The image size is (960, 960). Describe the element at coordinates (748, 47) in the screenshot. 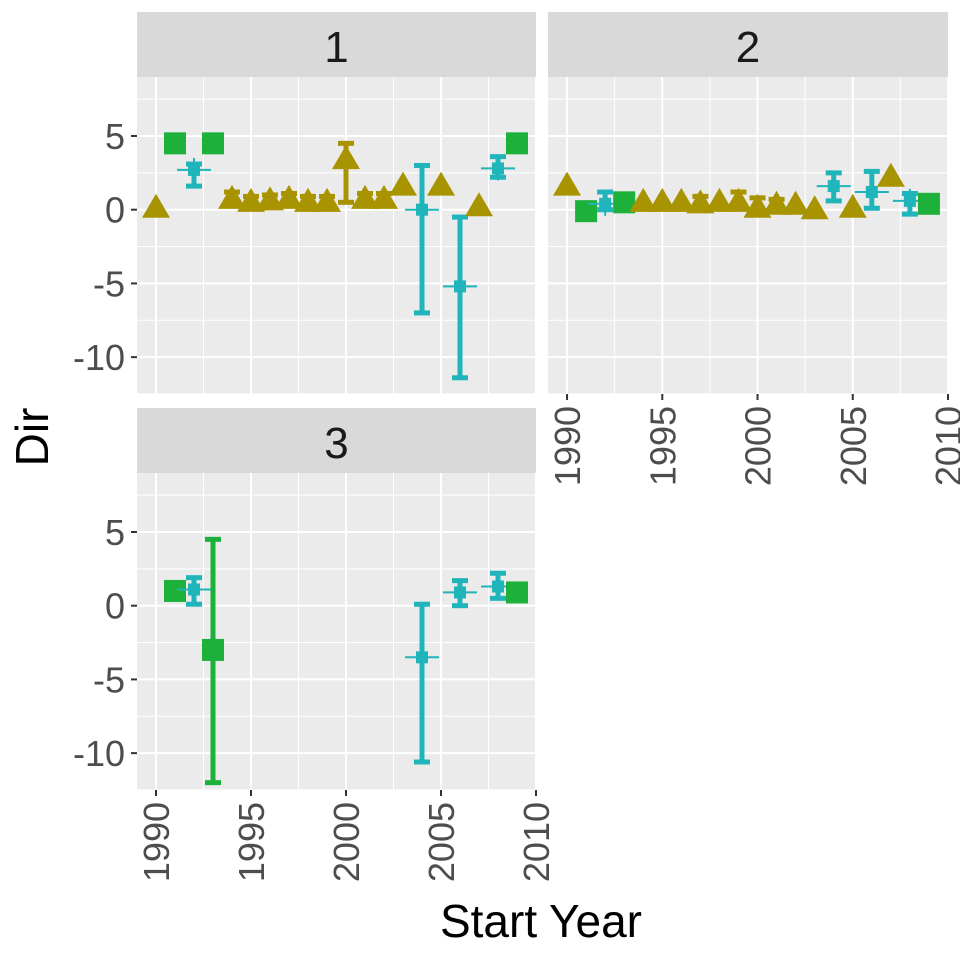

I see `facet-strip-label: 2` at that location.